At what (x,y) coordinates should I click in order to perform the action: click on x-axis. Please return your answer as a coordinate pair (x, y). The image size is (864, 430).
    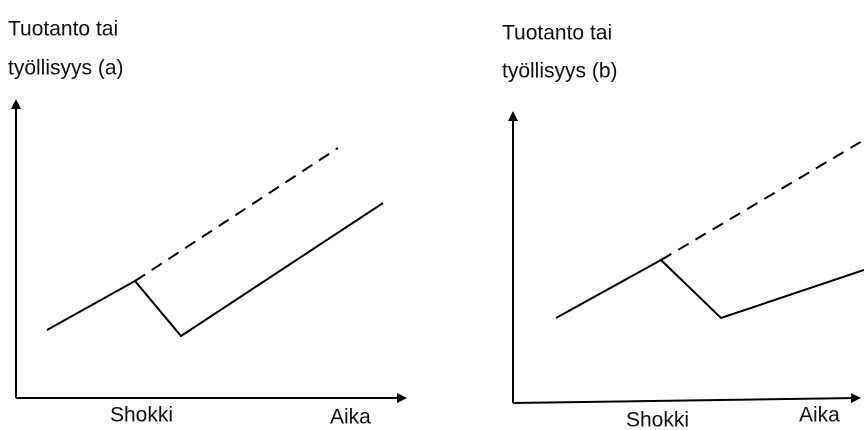
    Looking at the image, I should click on (686, 398).